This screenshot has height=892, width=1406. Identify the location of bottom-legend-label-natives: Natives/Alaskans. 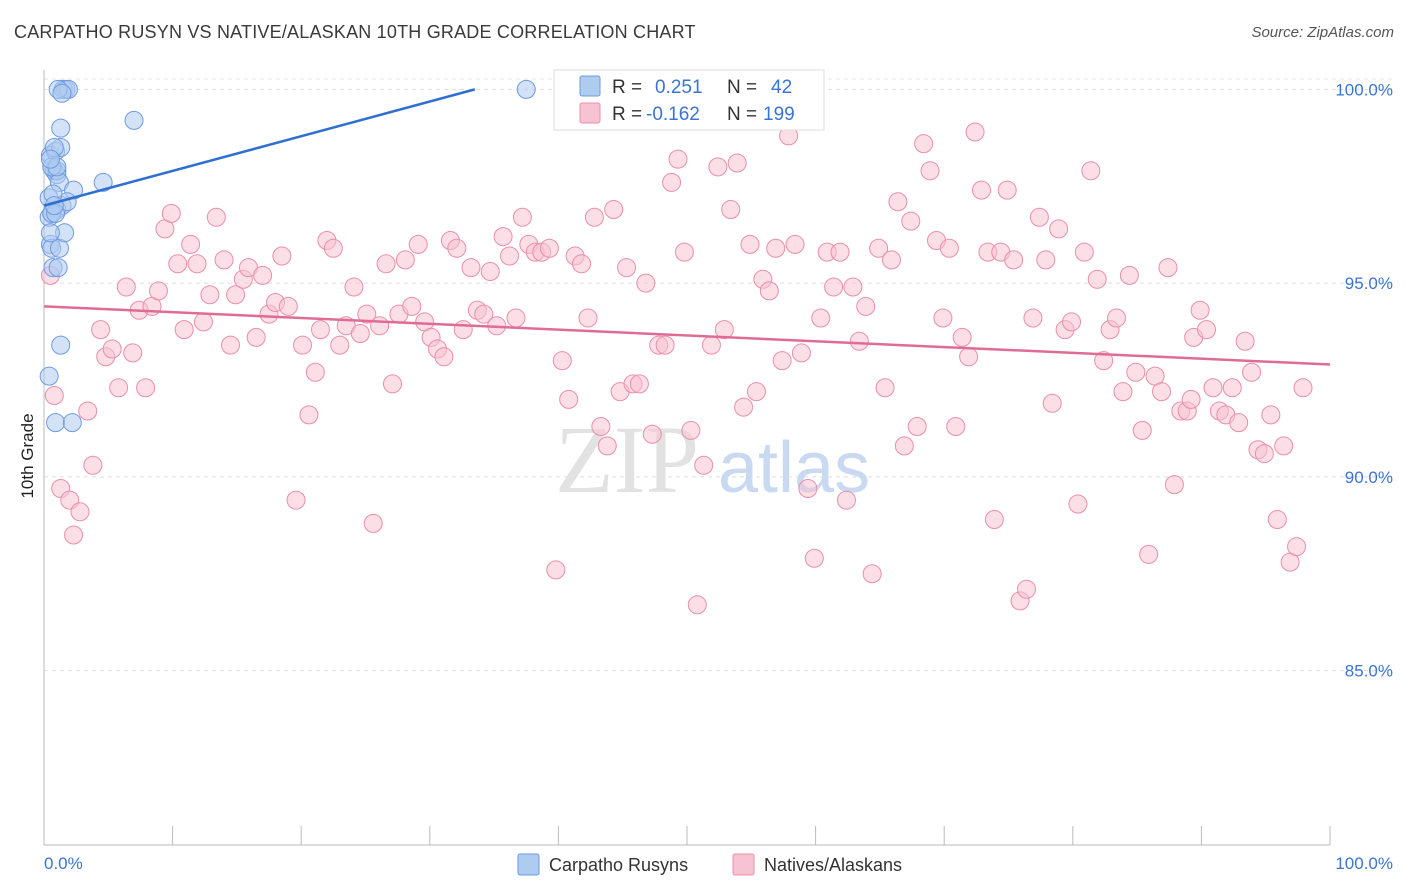
(833, 865).